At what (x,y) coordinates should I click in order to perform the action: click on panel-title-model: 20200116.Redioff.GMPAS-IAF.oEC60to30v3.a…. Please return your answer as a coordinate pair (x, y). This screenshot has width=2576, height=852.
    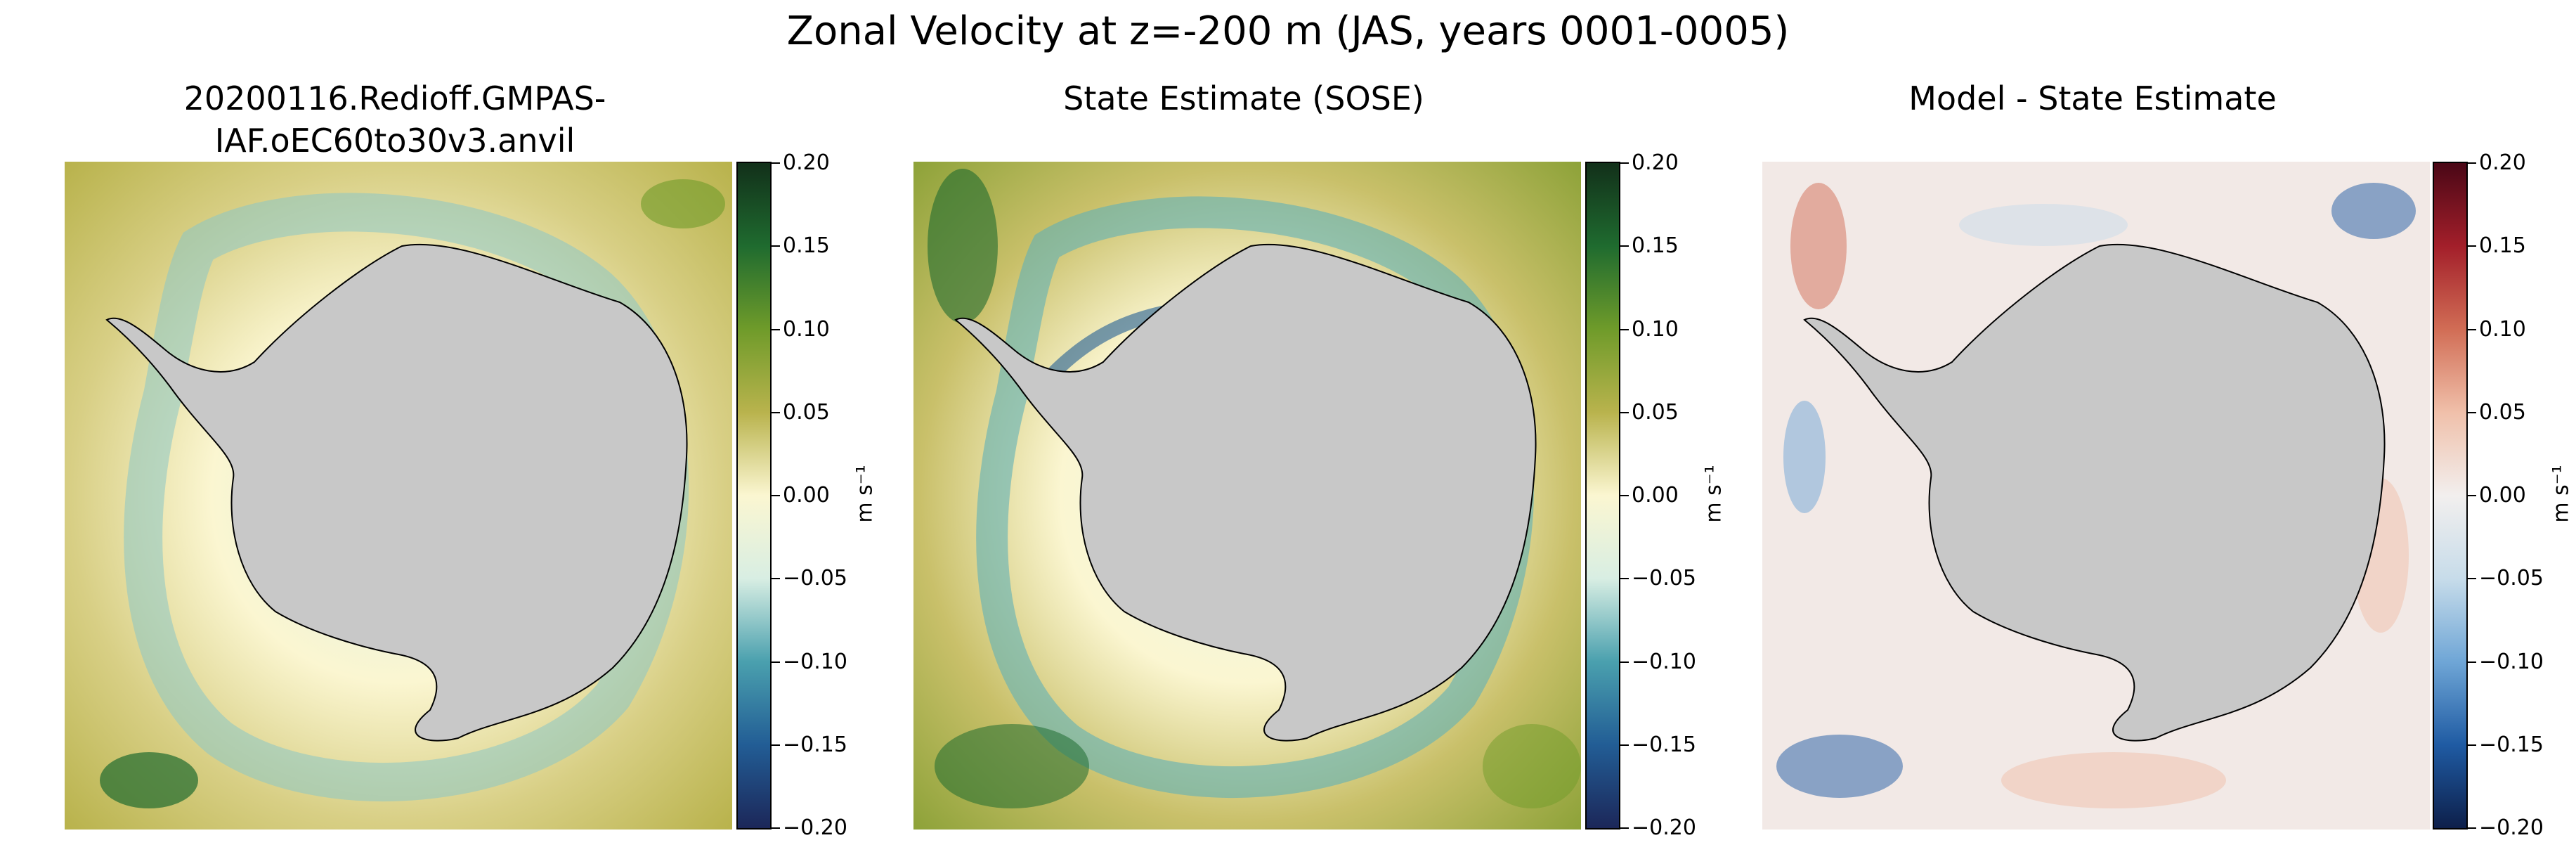
    Looking at the image, I should click on (394, 119).